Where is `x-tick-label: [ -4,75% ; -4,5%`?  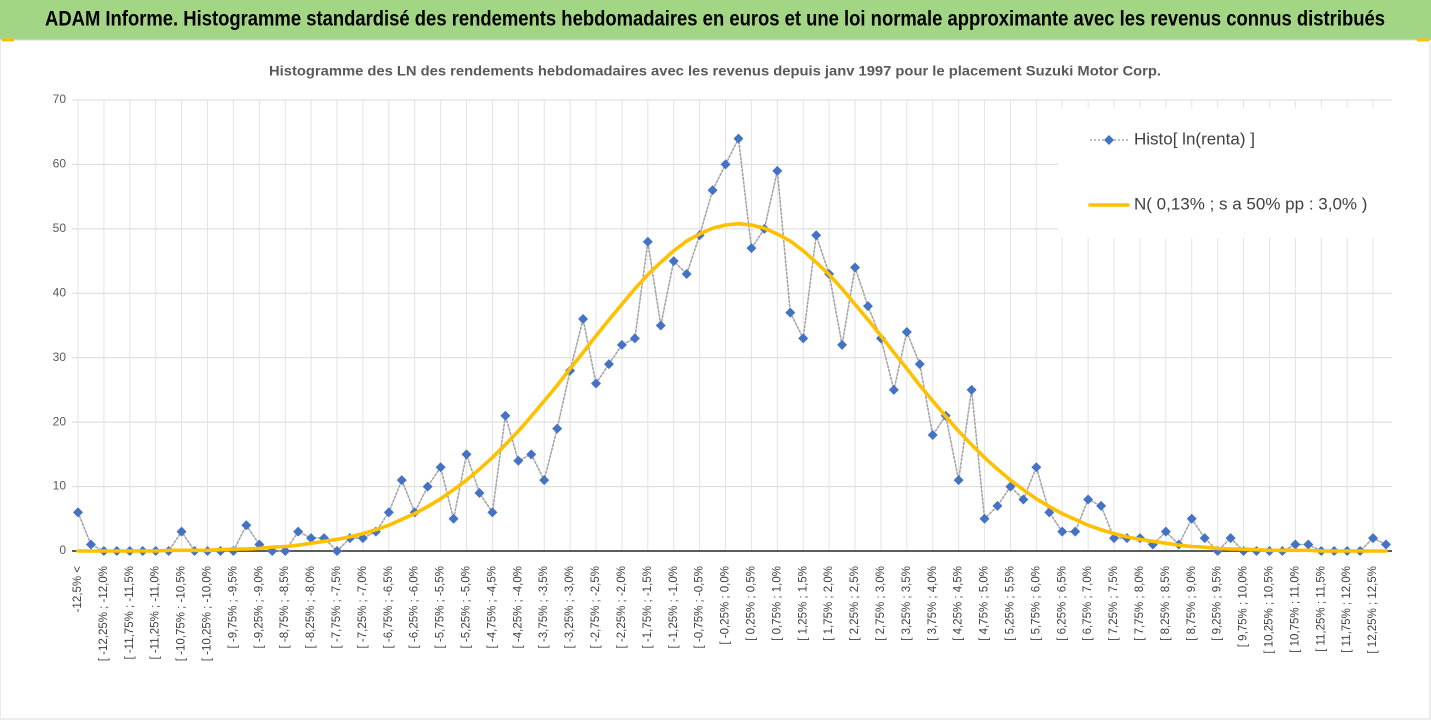
x-tick-label: [ -4,75% ; -4,5% is located at coordinates (492, 607).